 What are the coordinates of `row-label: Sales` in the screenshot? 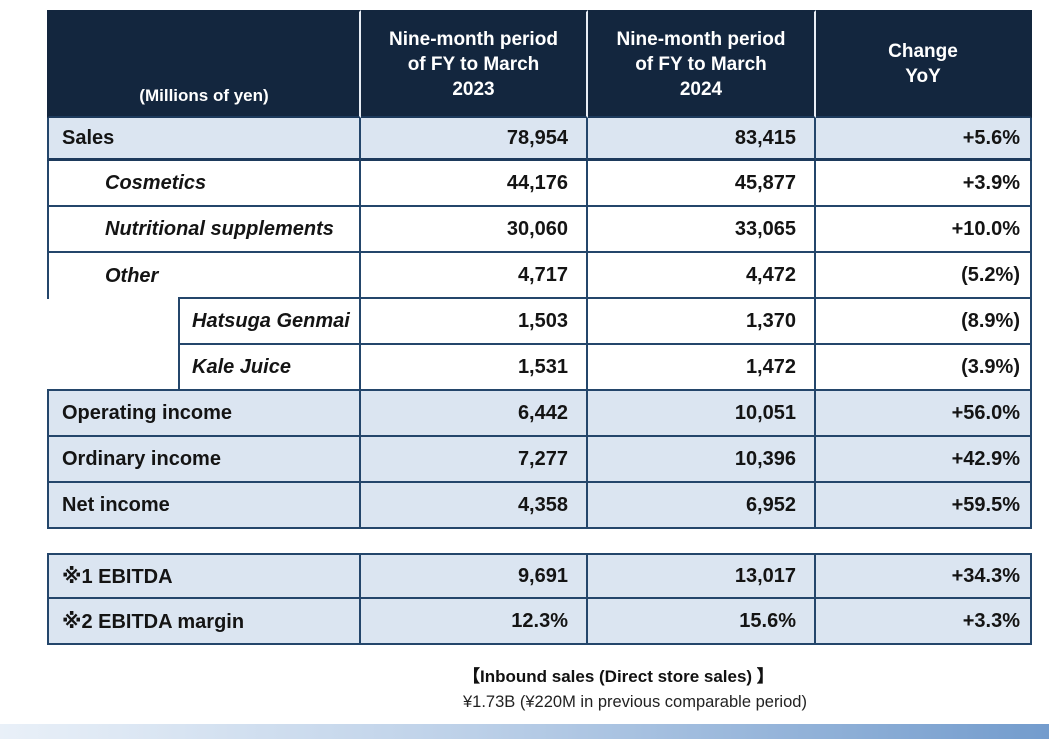 It's located at (204, 139).